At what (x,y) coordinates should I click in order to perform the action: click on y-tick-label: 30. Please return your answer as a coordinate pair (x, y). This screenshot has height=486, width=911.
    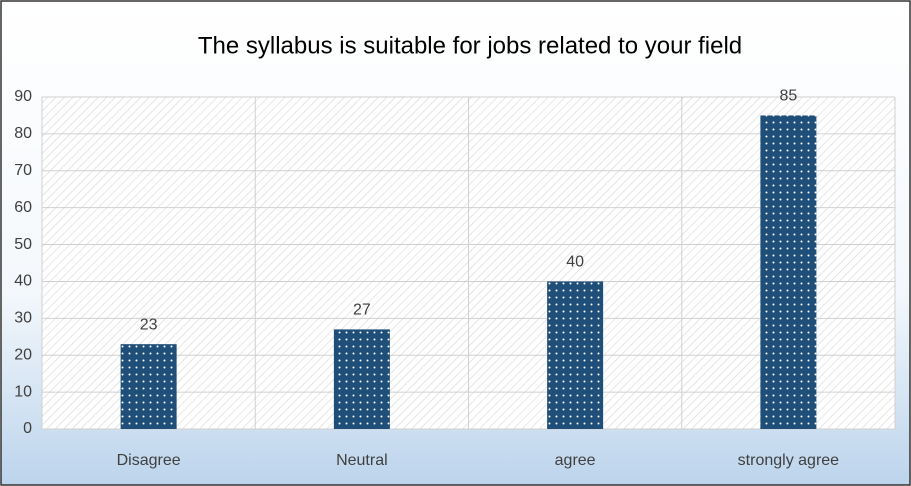
    Looking at the image, I should click on (23, 318).